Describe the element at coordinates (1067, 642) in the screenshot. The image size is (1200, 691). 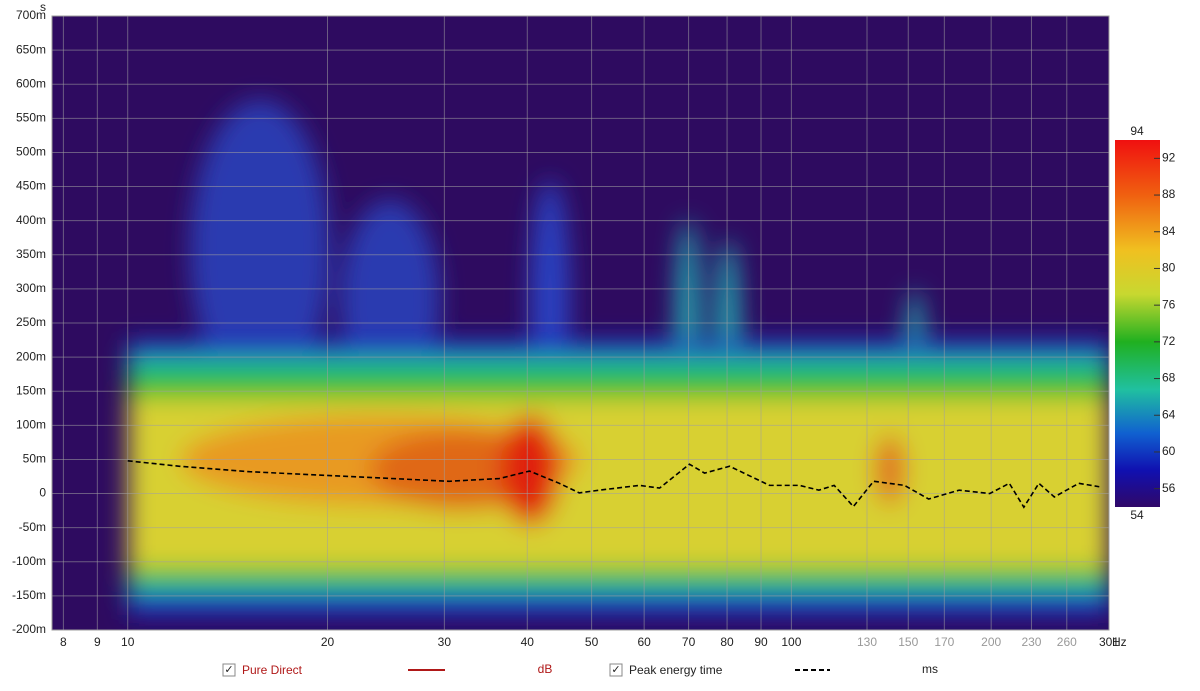
I see `x-tick-label: 260` at that location.